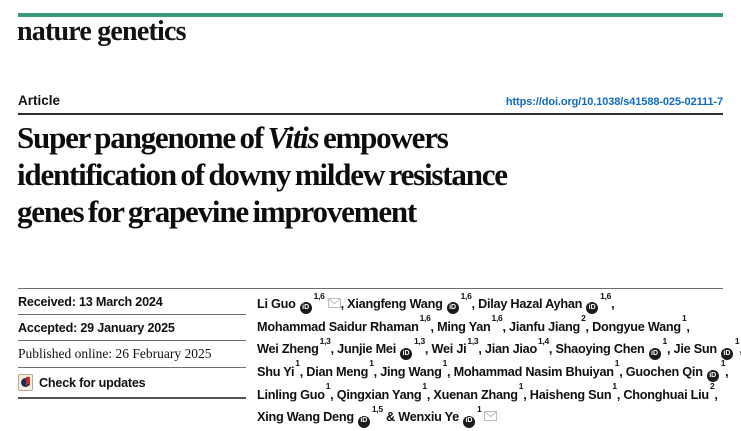  What do you see at coordinates (510, 349) in the screenshot?
I see `author-name: Jian Jiao` at bounding box center [510, 349].